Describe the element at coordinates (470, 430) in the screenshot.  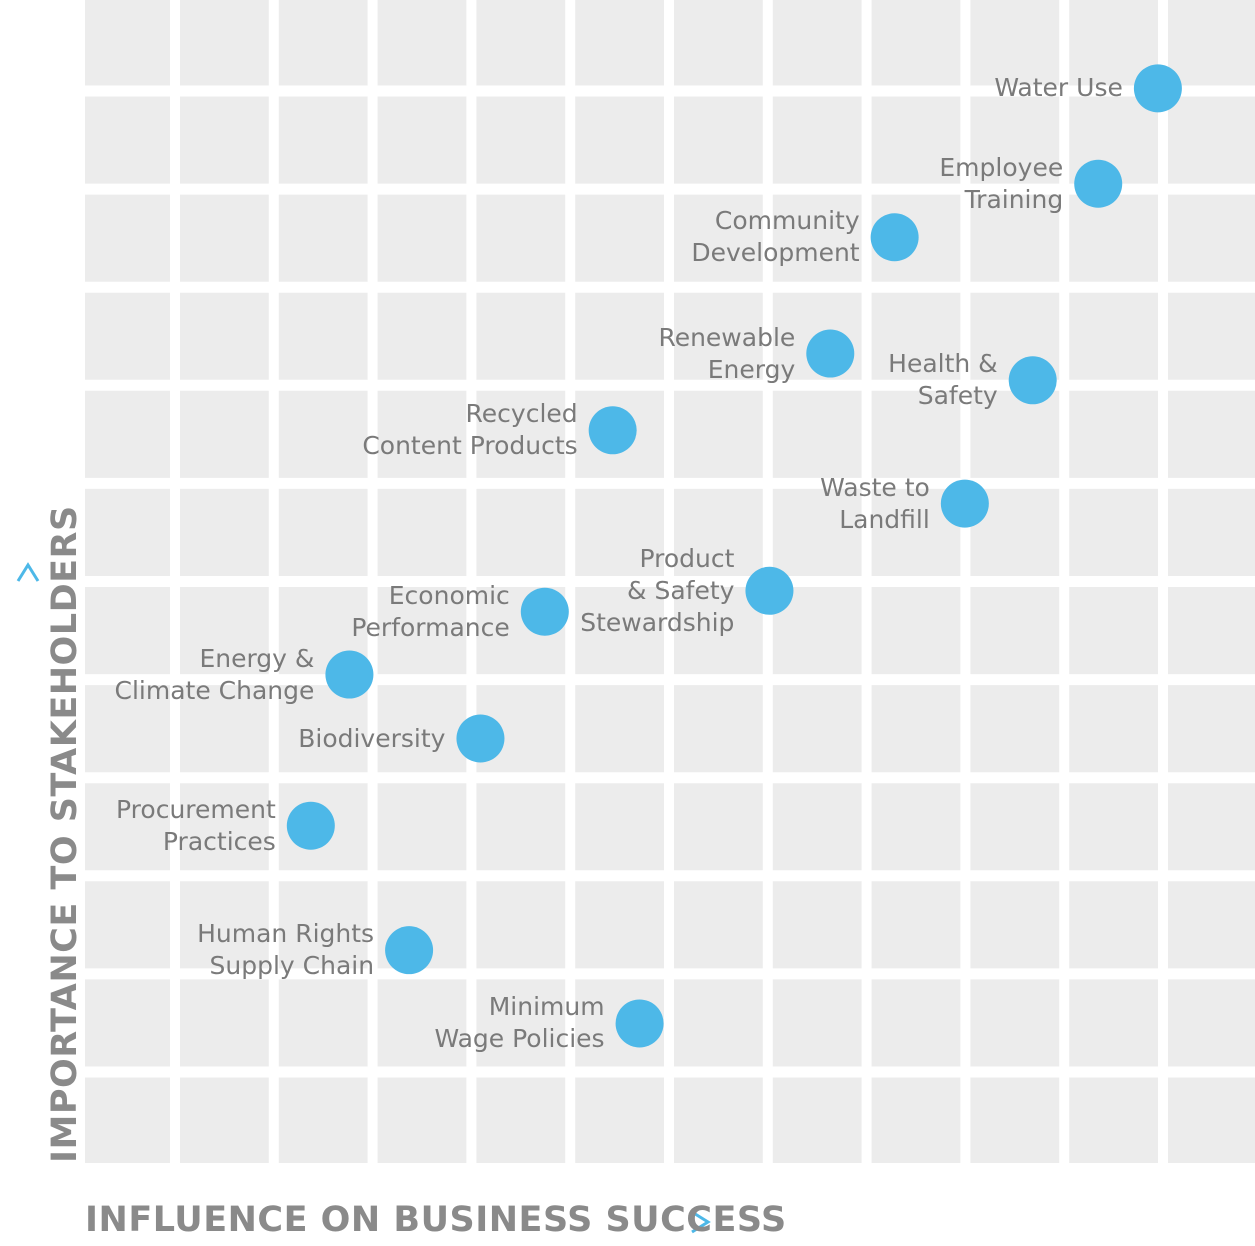
I see `point-label: Recycled Content Products` at that location.